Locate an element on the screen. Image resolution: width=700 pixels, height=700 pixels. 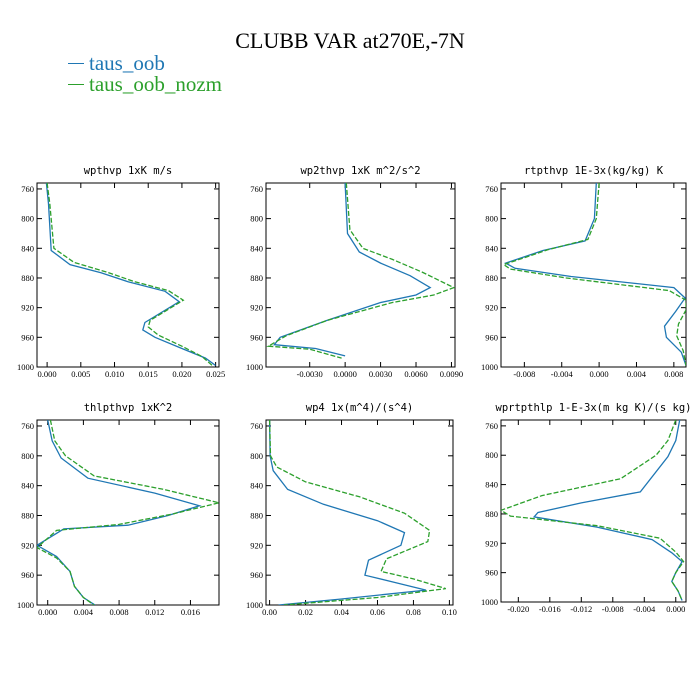
x-tick-label: 0.010 is located at coordinates (114, 374).